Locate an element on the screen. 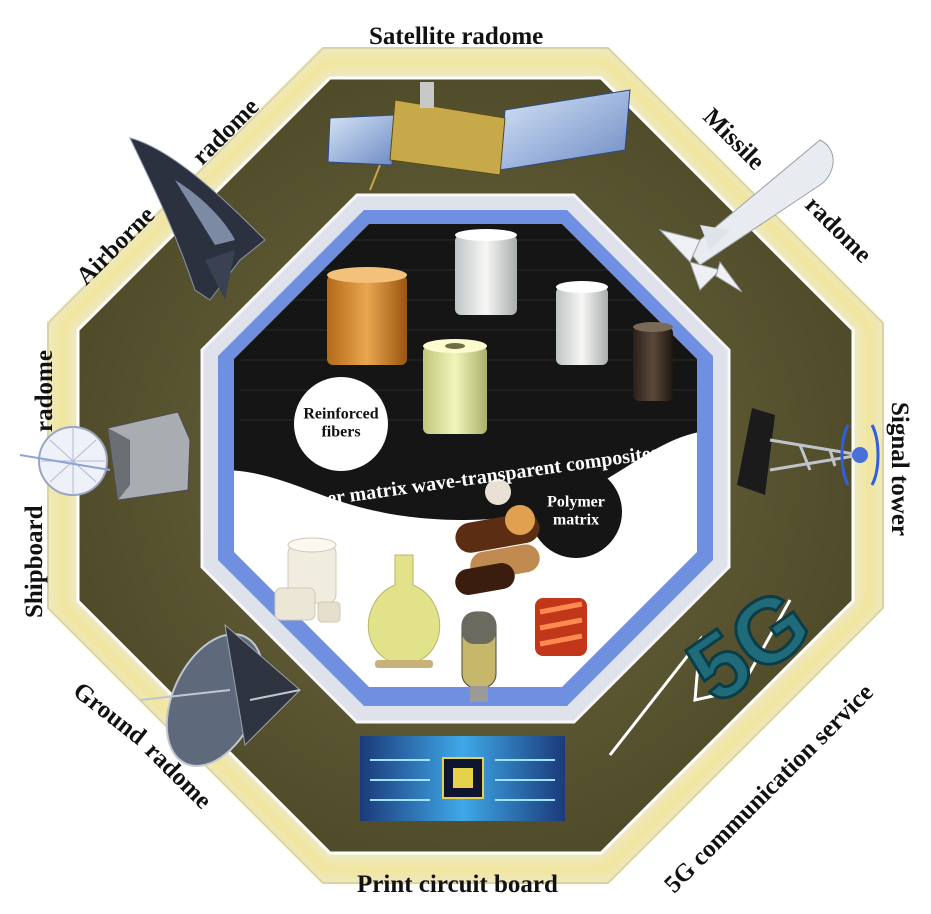  polymer-matrix-label: Polymer matrix is located at coordinates (576, 512).